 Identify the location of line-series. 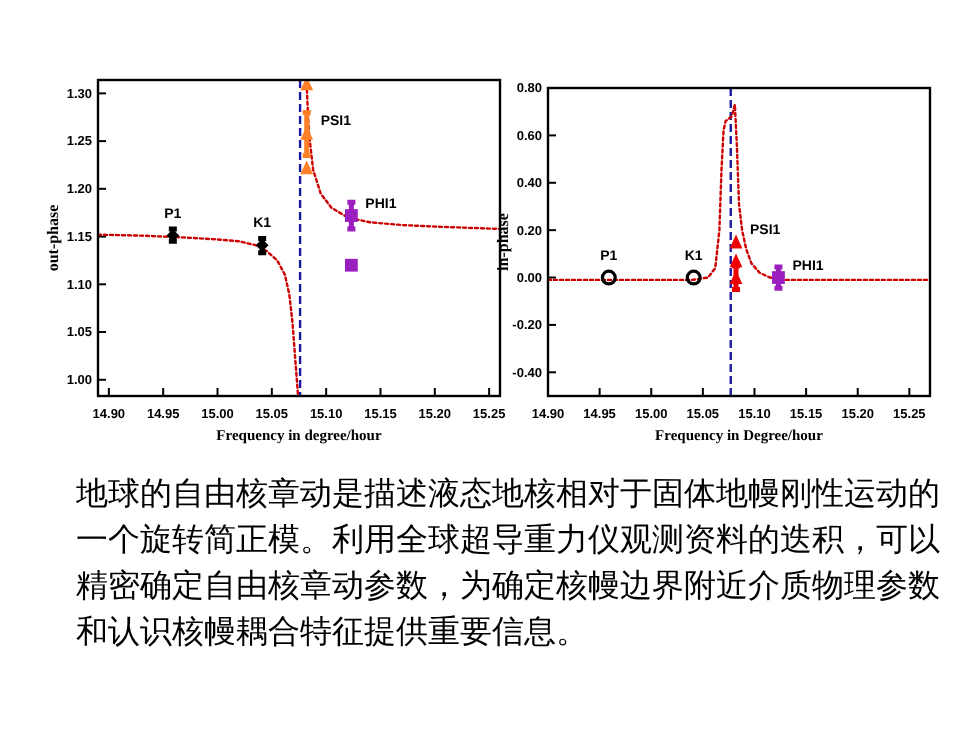
(199, 314).